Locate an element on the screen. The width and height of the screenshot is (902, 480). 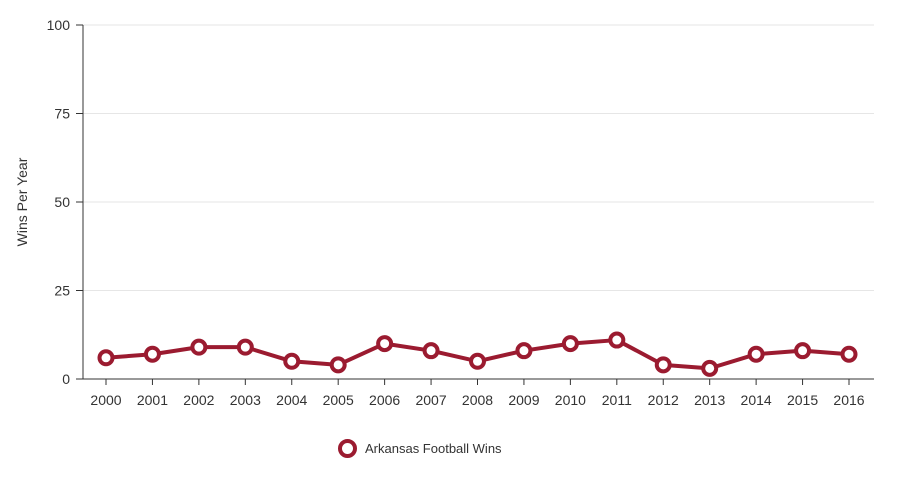
x-tick-label-2005: 2005 is located at coordinates (338, 400).